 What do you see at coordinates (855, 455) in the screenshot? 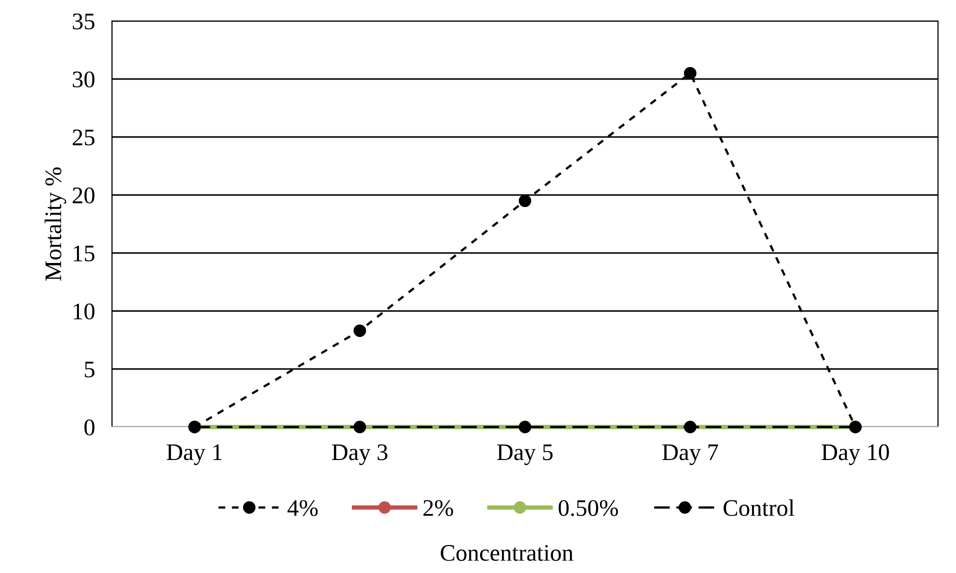
I see `x-tick-label: Day 10` at bounding box center [855, 455].